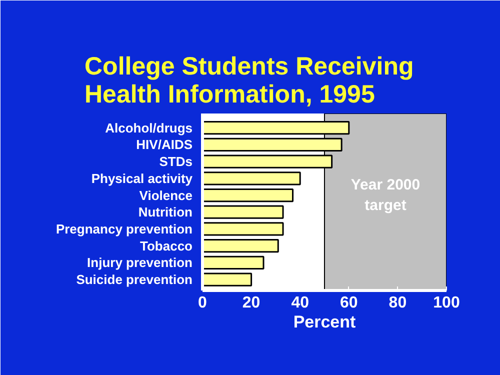 This screenshot has height=375, width=500. Describe the element at coordinates (134, 280) in the screenshot. I see `y-tick-label: Suicide prevention` at that location.